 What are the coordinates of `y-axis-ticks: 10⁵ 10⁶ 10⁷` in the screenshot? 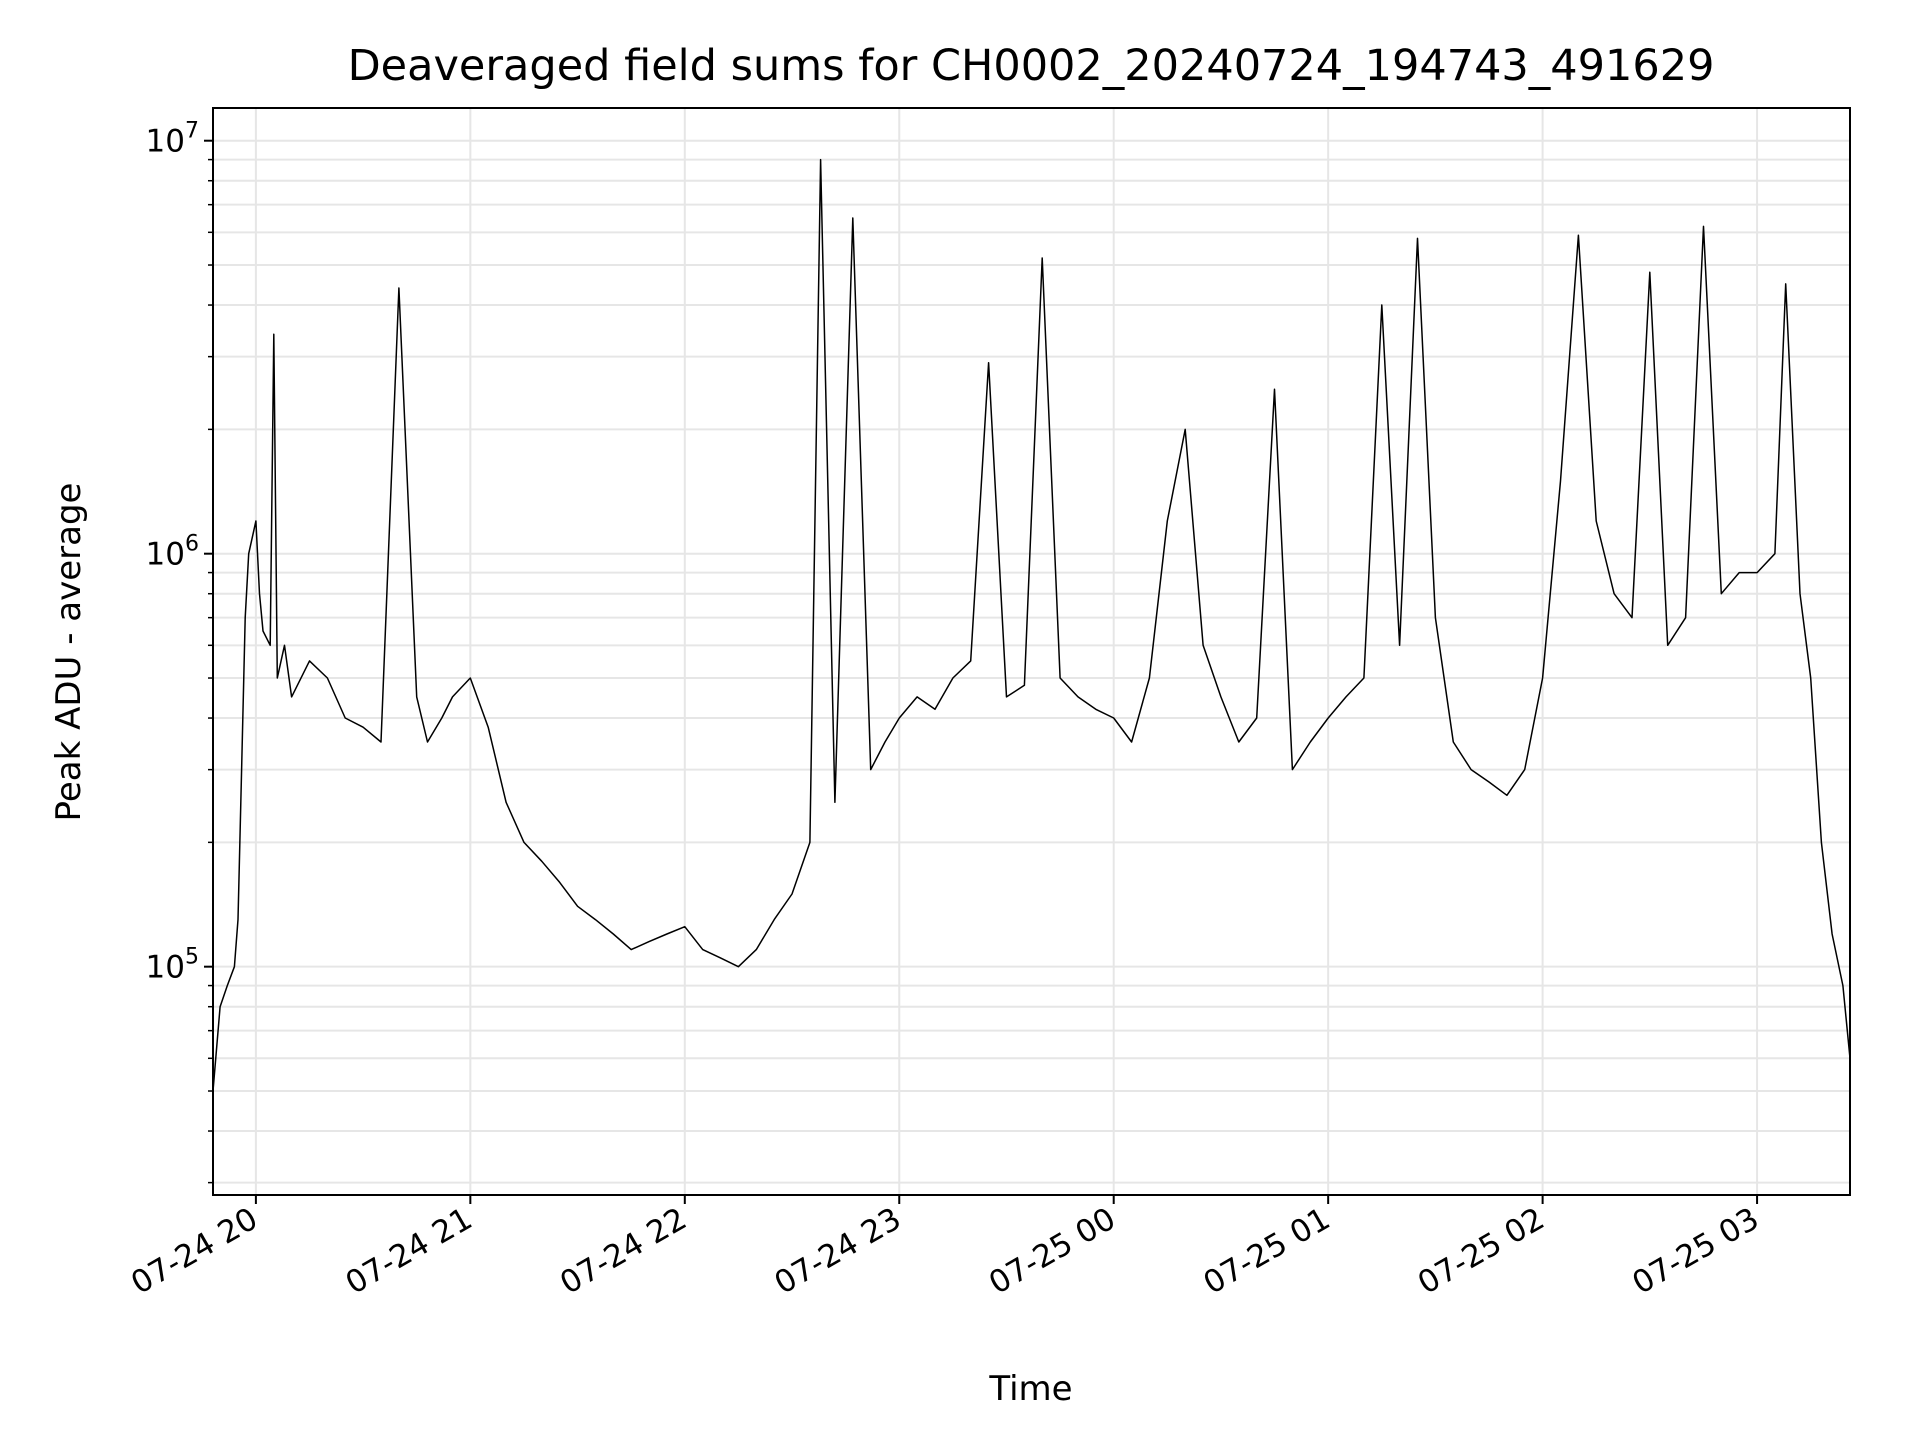 It's located at (179, 651).